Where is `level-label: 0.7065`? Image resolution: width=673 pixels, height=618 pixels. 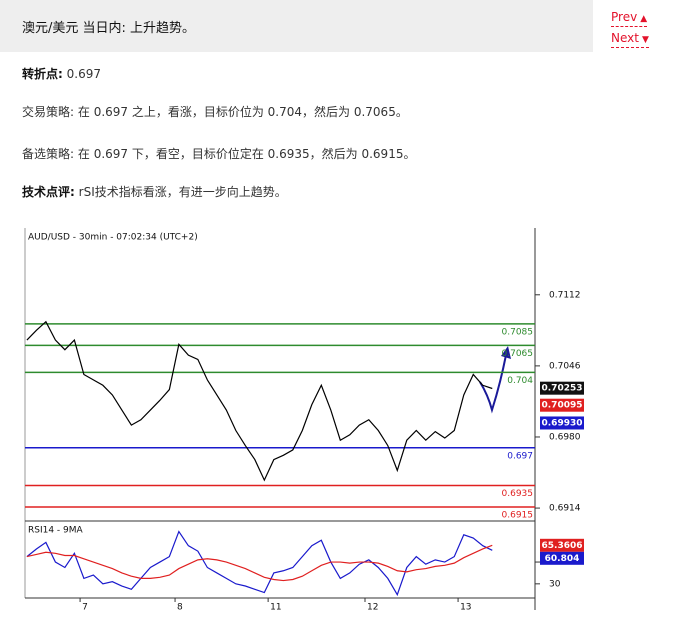
level-label: 0.7065 is located at coordinates (518, 354).